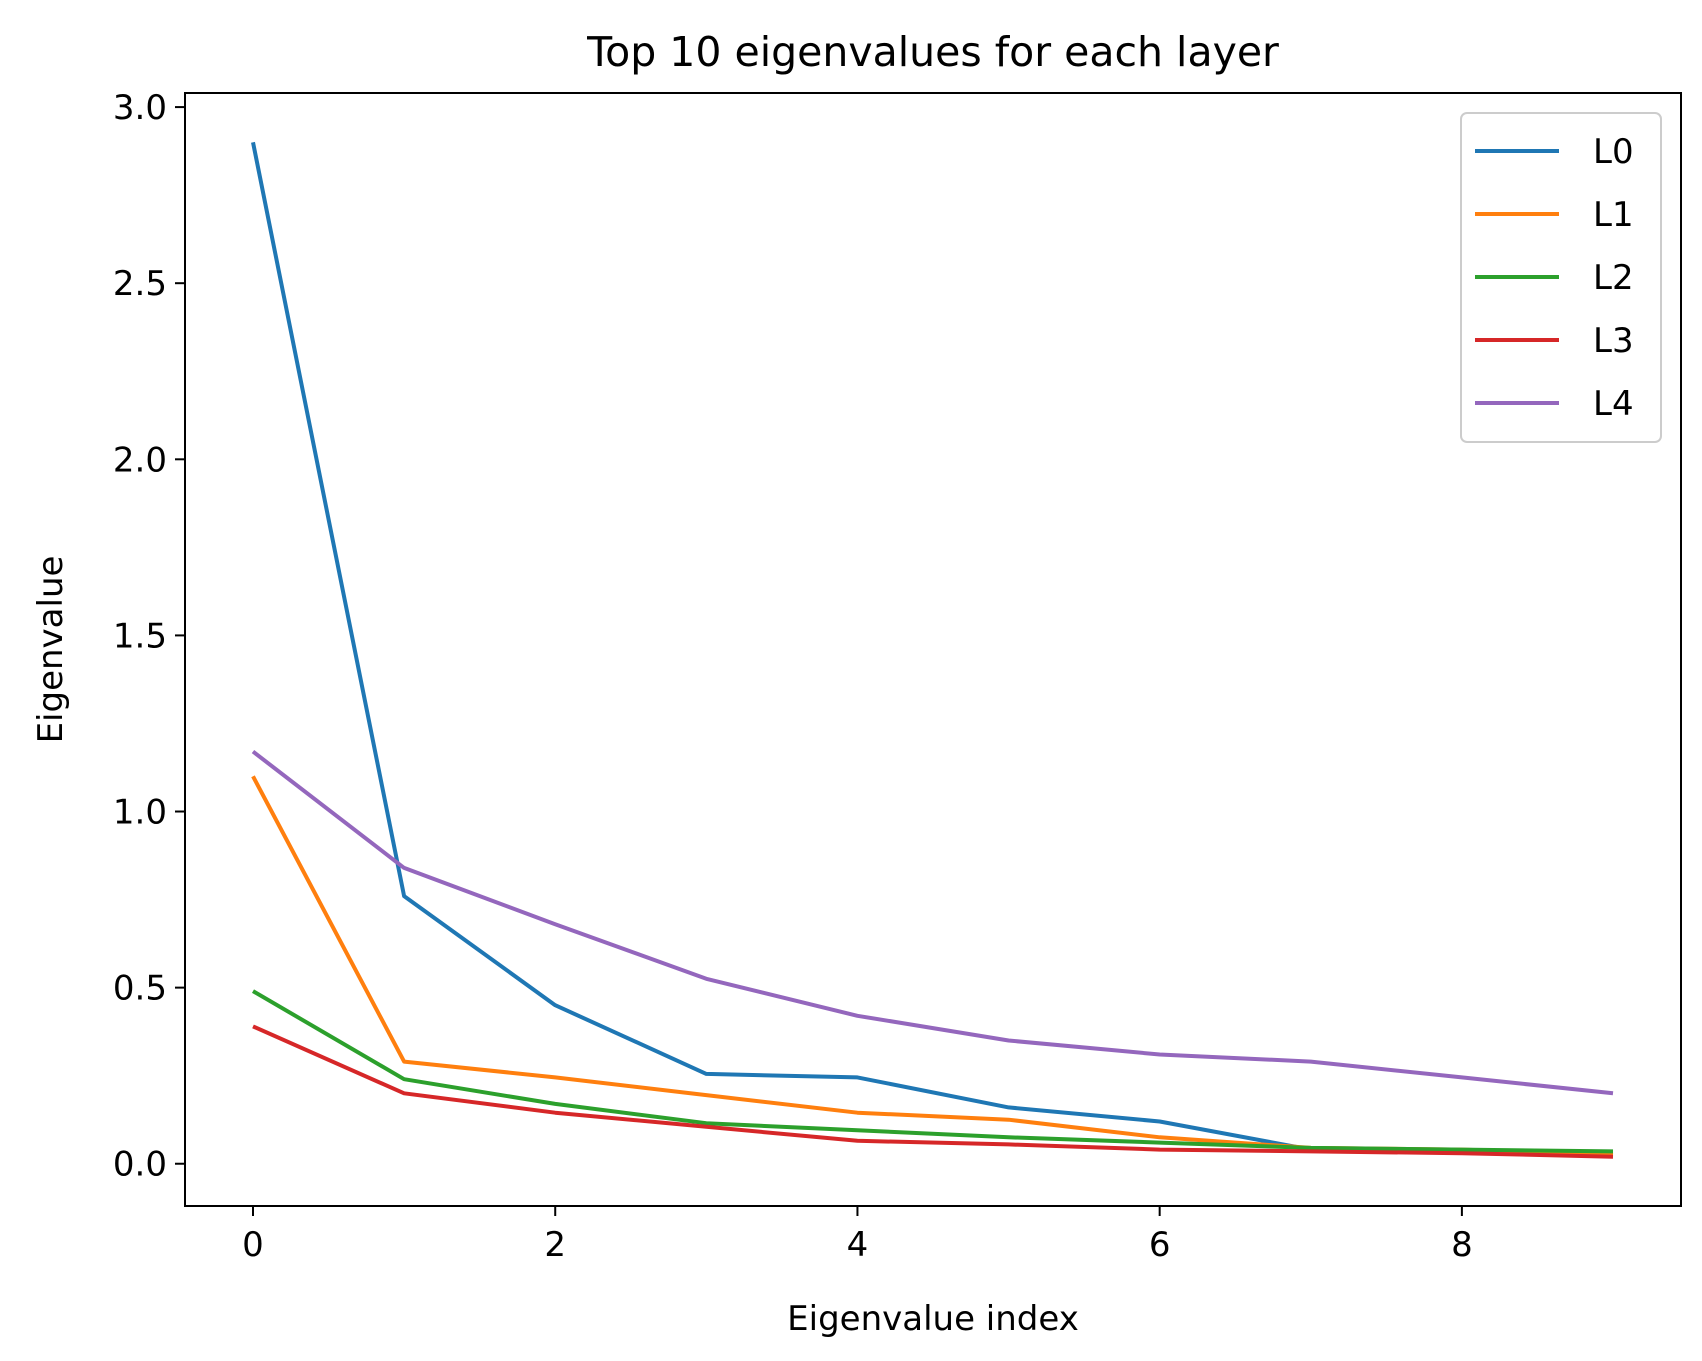 The image size is (1702, 1361). What do you see at coordinates (1613, 341) in the screenshot?
I see `legend-label-l3: L3` at bounding box center [1613, 341].